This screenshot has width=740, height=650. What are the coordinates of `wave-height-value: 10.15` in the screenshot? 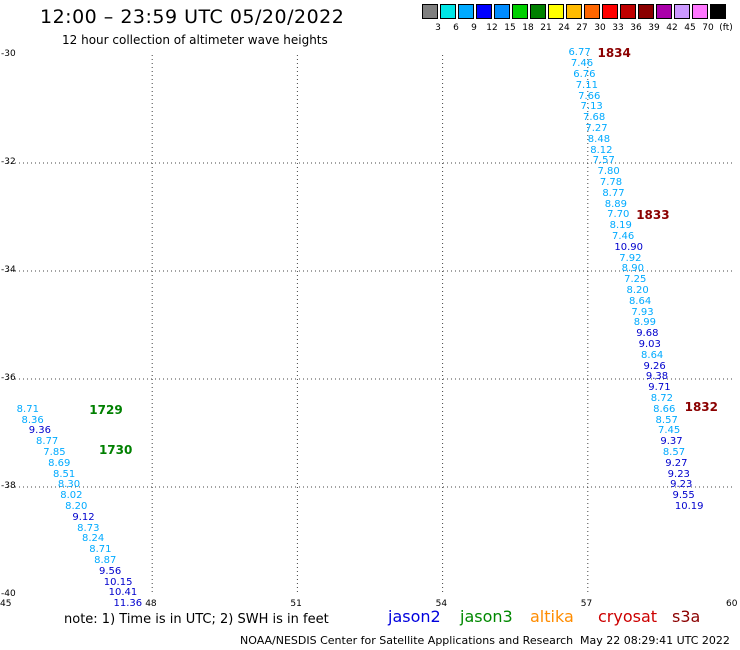 It's located at (118, 582).